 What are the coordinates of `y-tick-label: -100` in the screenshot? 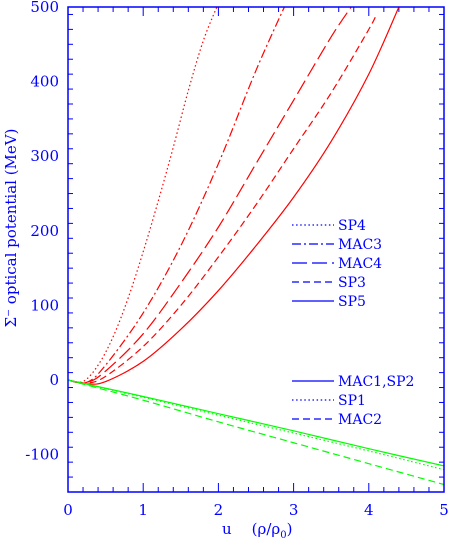 It's located at (42, 455).